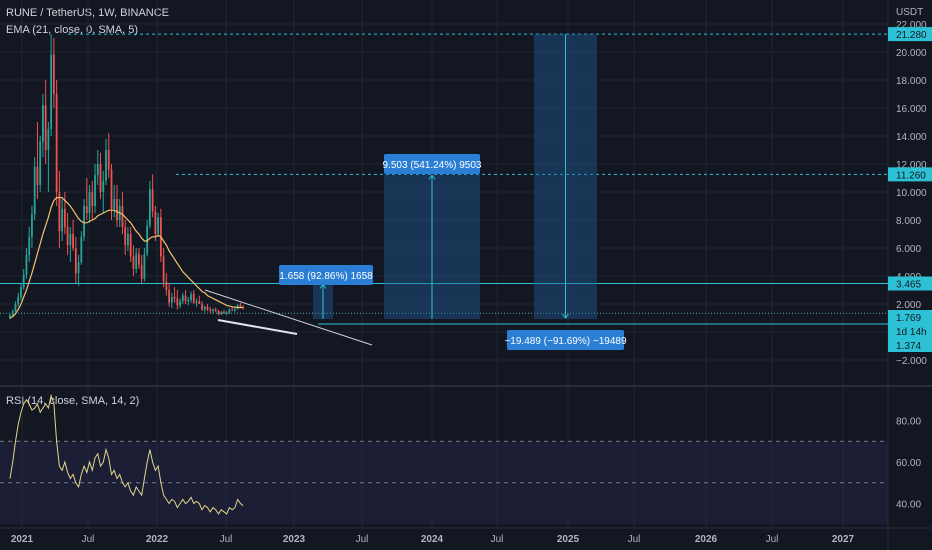 Image resolution: width=932 pixels, height=550 pixels. What do you see at coordinates (911, 25) in the screenshot?
I see `price-tick-label: 22.000` at bounding box center [911, 25].